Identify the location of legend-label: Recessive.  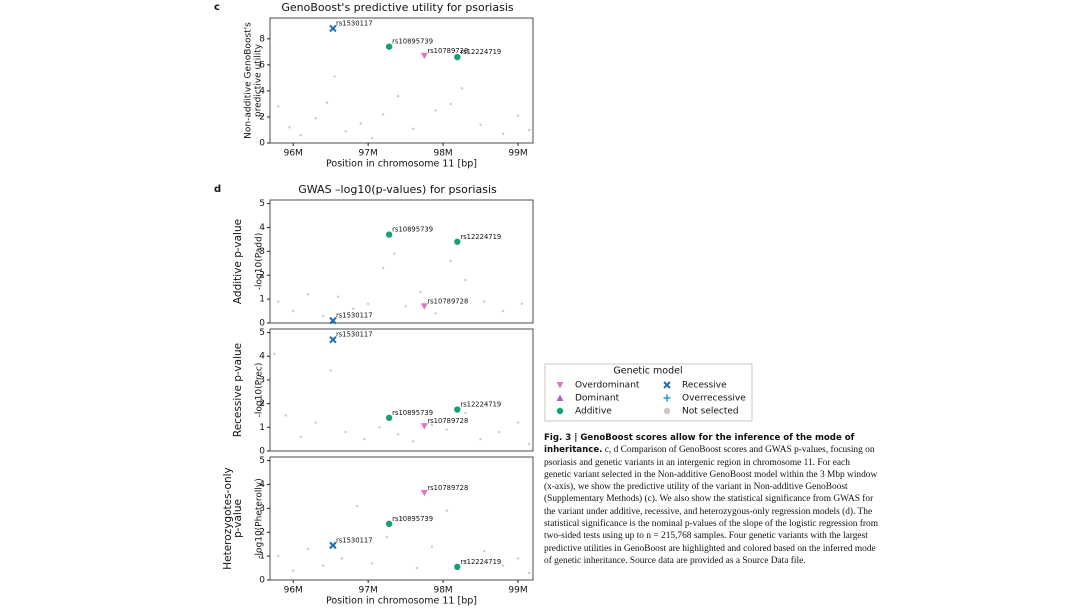
(704, 386).